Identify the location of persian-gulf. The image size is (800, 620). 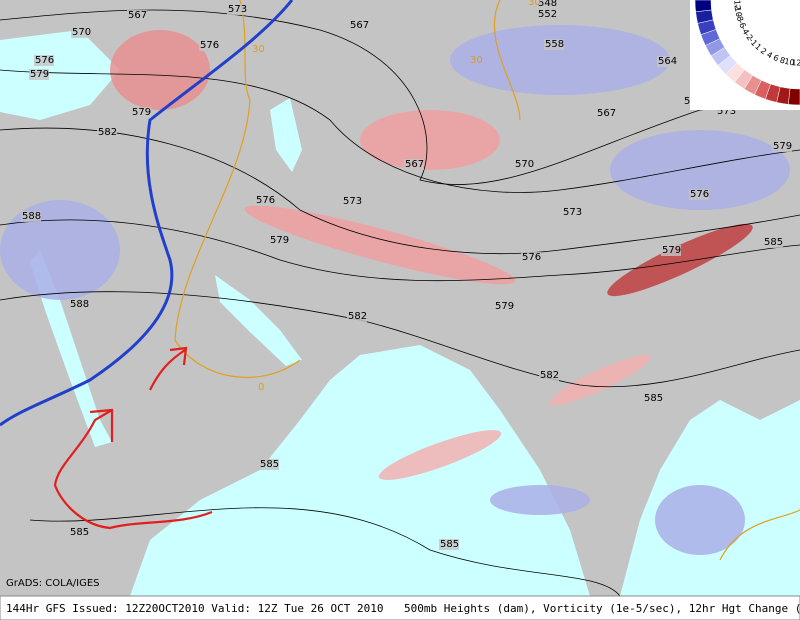
(258, 320).